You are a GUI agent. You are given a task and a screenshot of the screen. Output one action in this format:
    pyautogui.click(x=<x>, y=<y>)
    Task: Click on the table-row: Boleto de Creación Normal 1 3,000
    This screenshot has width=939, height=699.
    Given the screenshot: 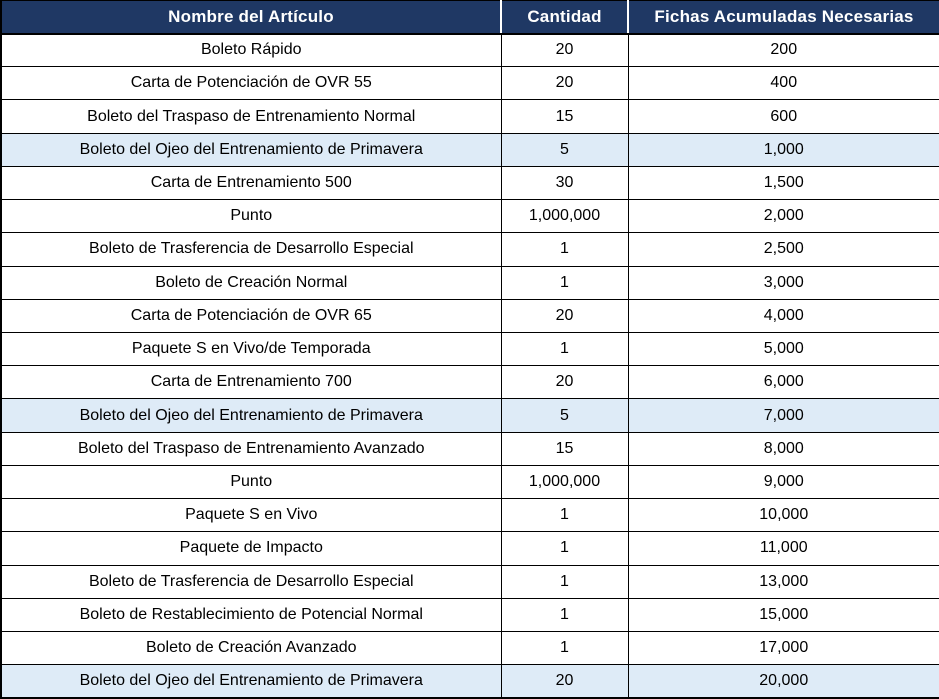 What is the action you would take?
    pyautogui.click(x=469, y=282)
    